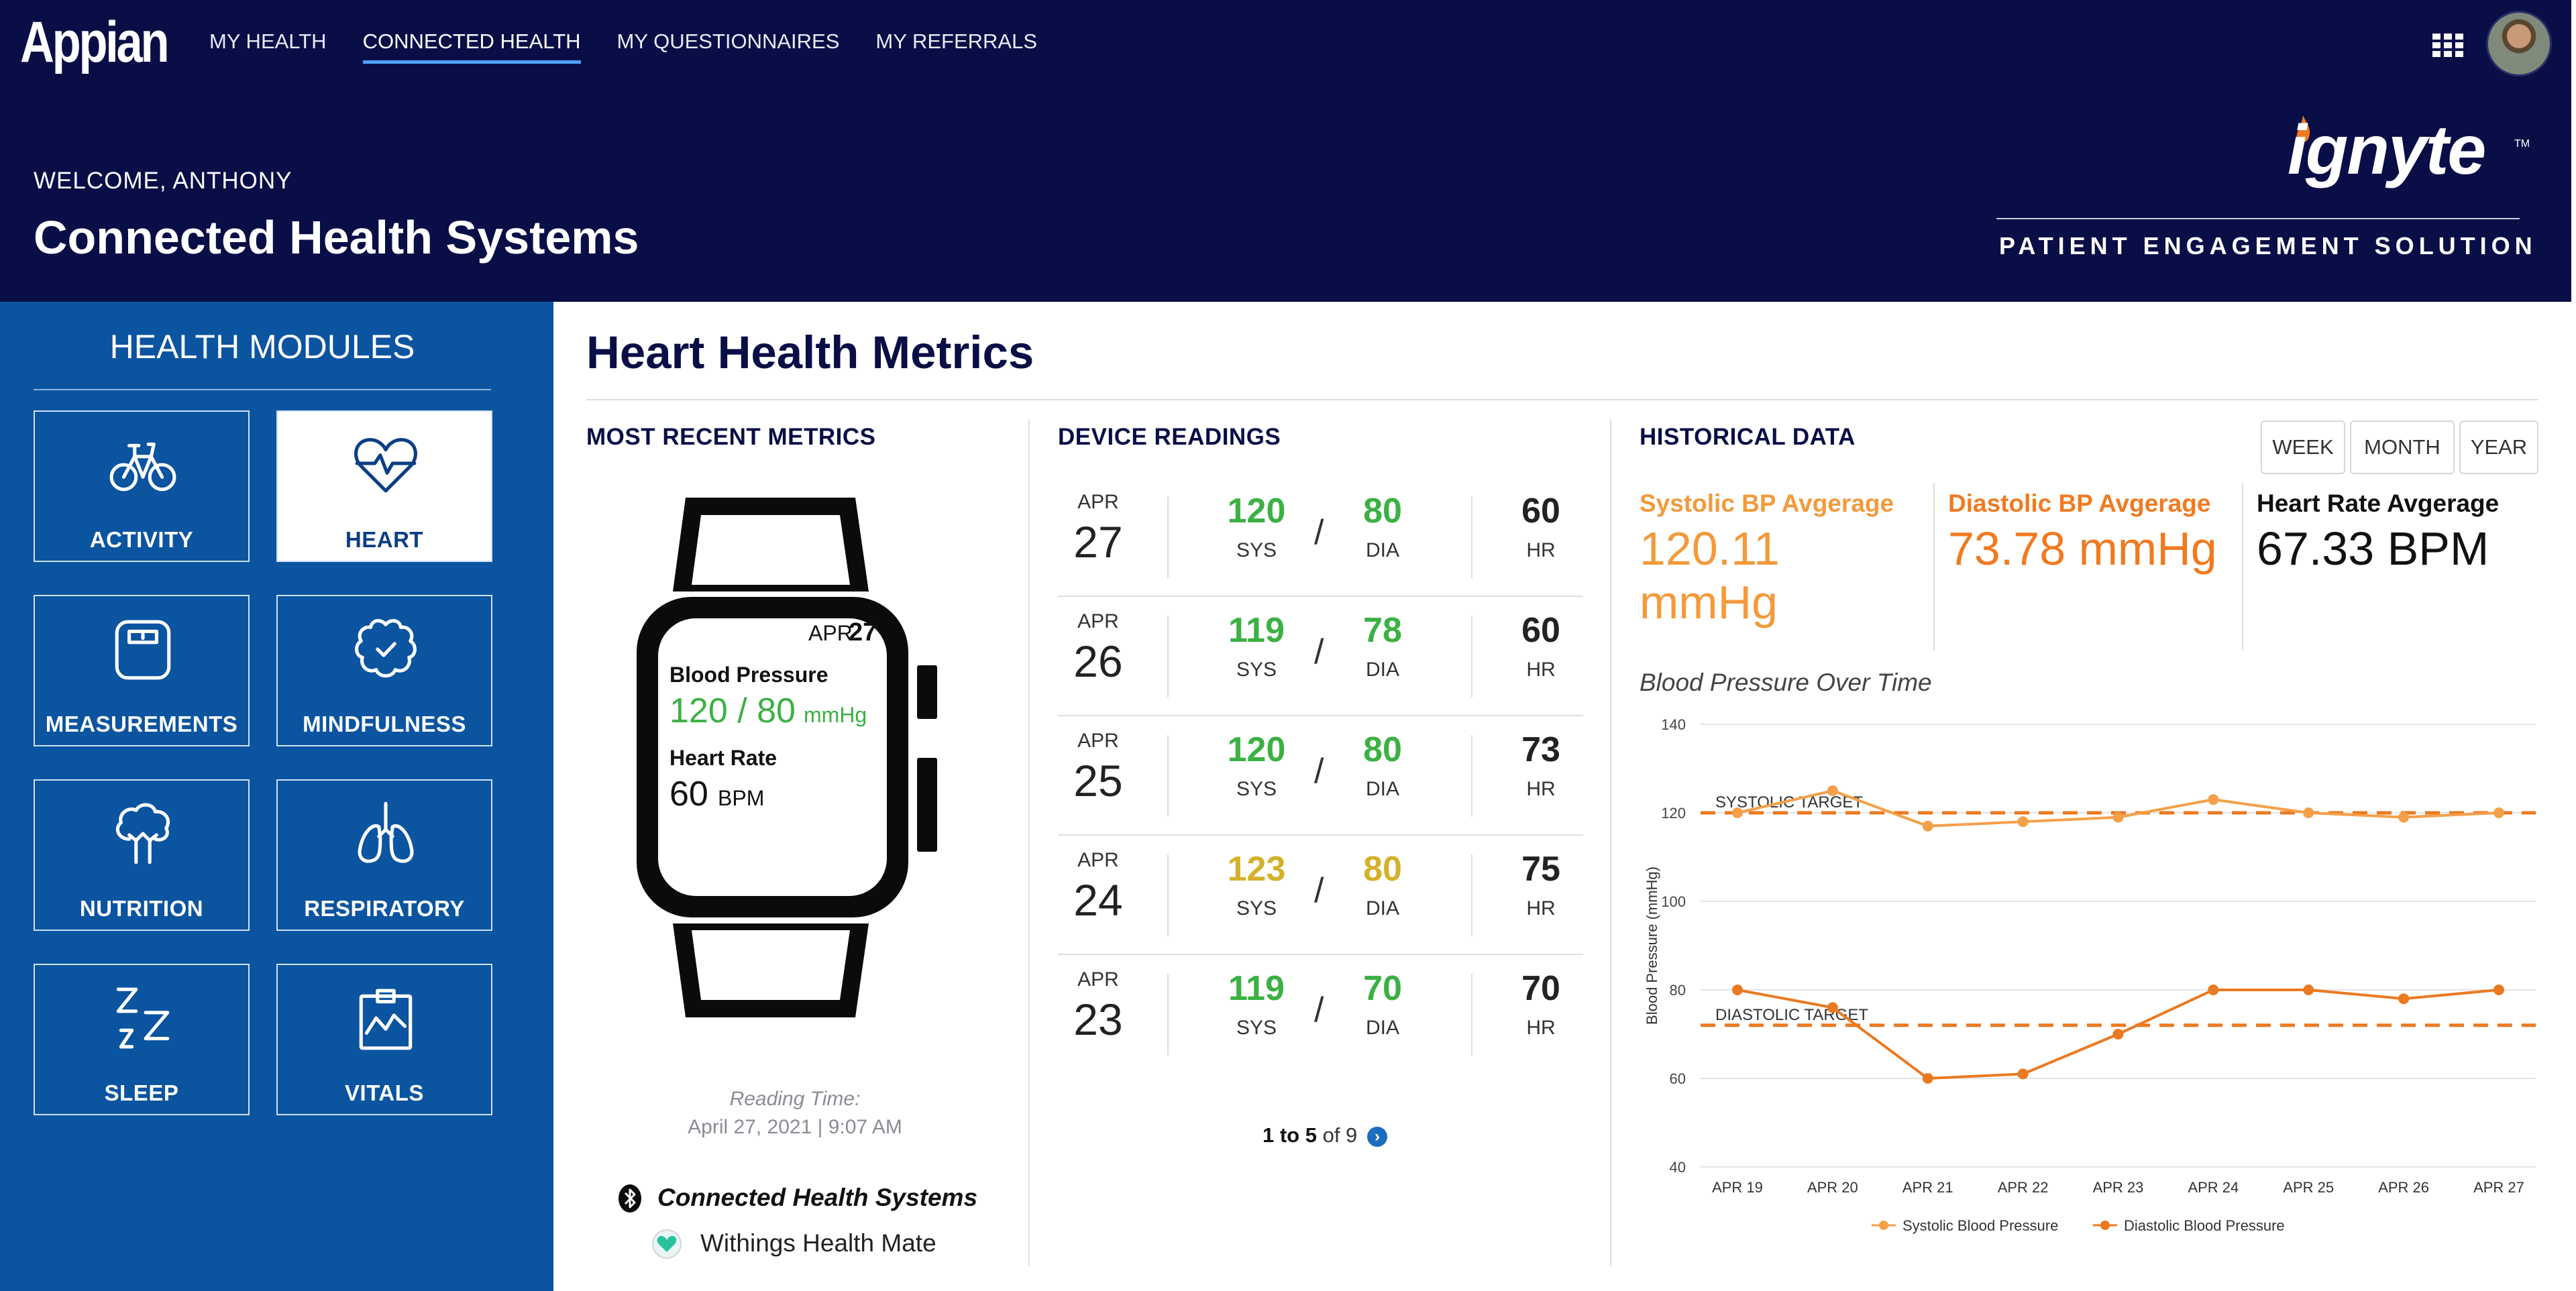  I want to click on x-tick-label: APR 23, so click(2118, 1187).